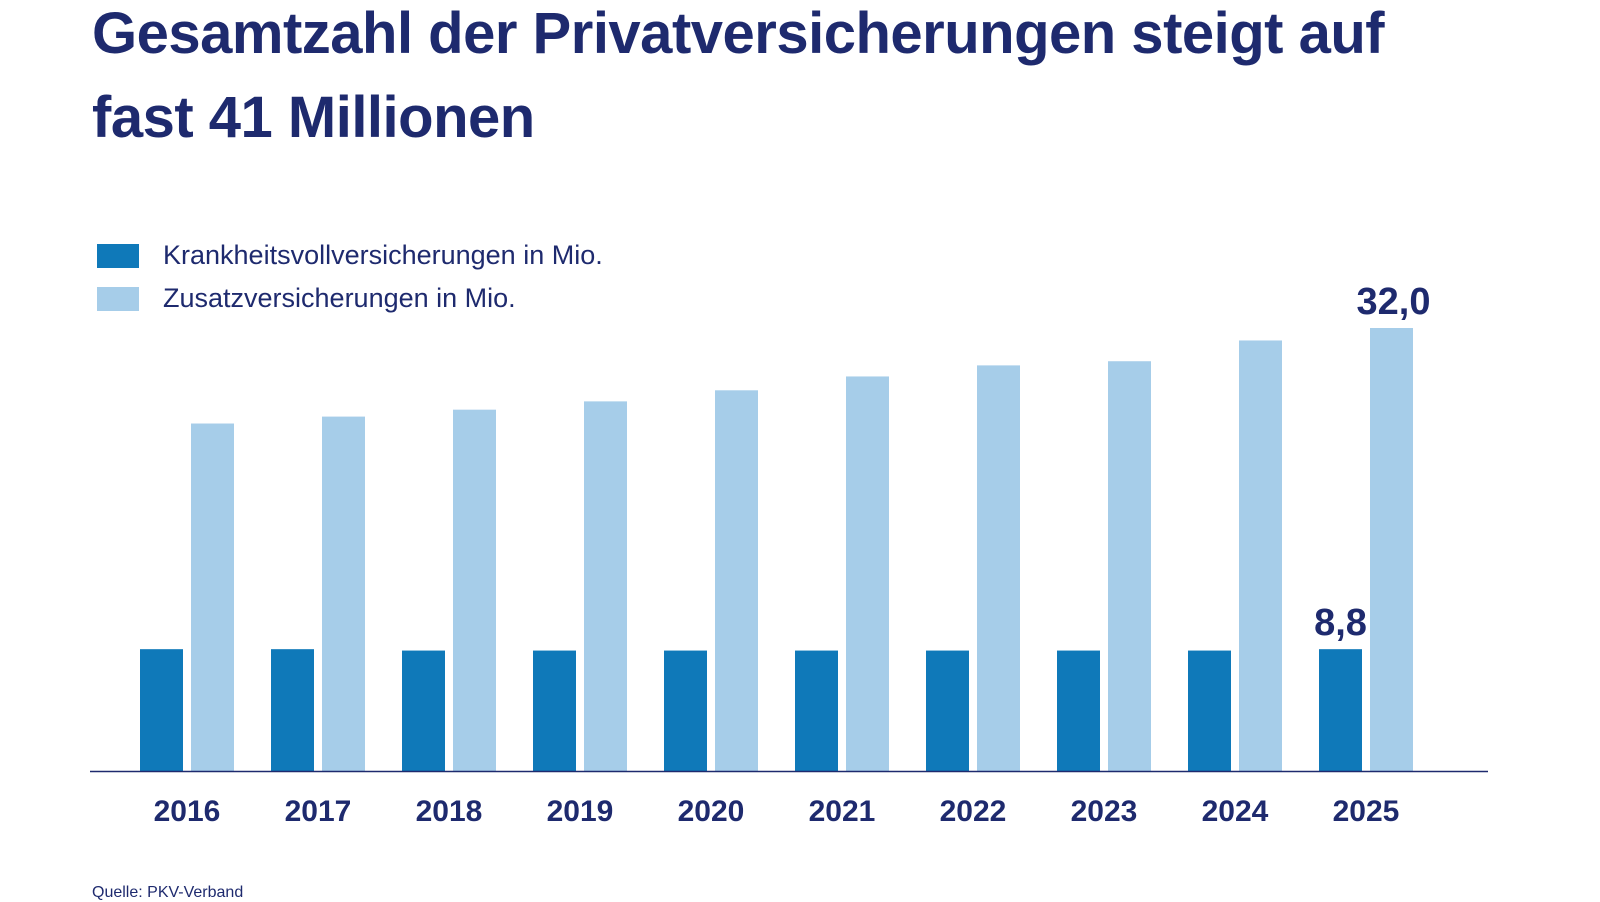 Image resolution: width=1600 pixels, height=902 pixels. I want to click on x-tick-label: 2022, so click(973, 811).